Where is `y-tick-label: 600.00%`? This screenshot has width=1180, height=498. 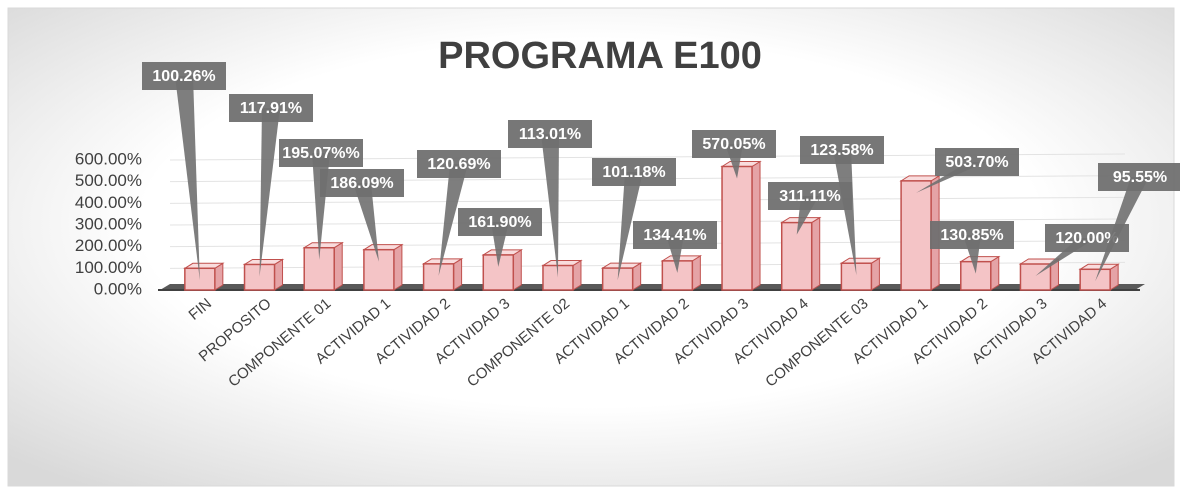 y-tick-label: 600.00% is located at coordinates (108, 158).